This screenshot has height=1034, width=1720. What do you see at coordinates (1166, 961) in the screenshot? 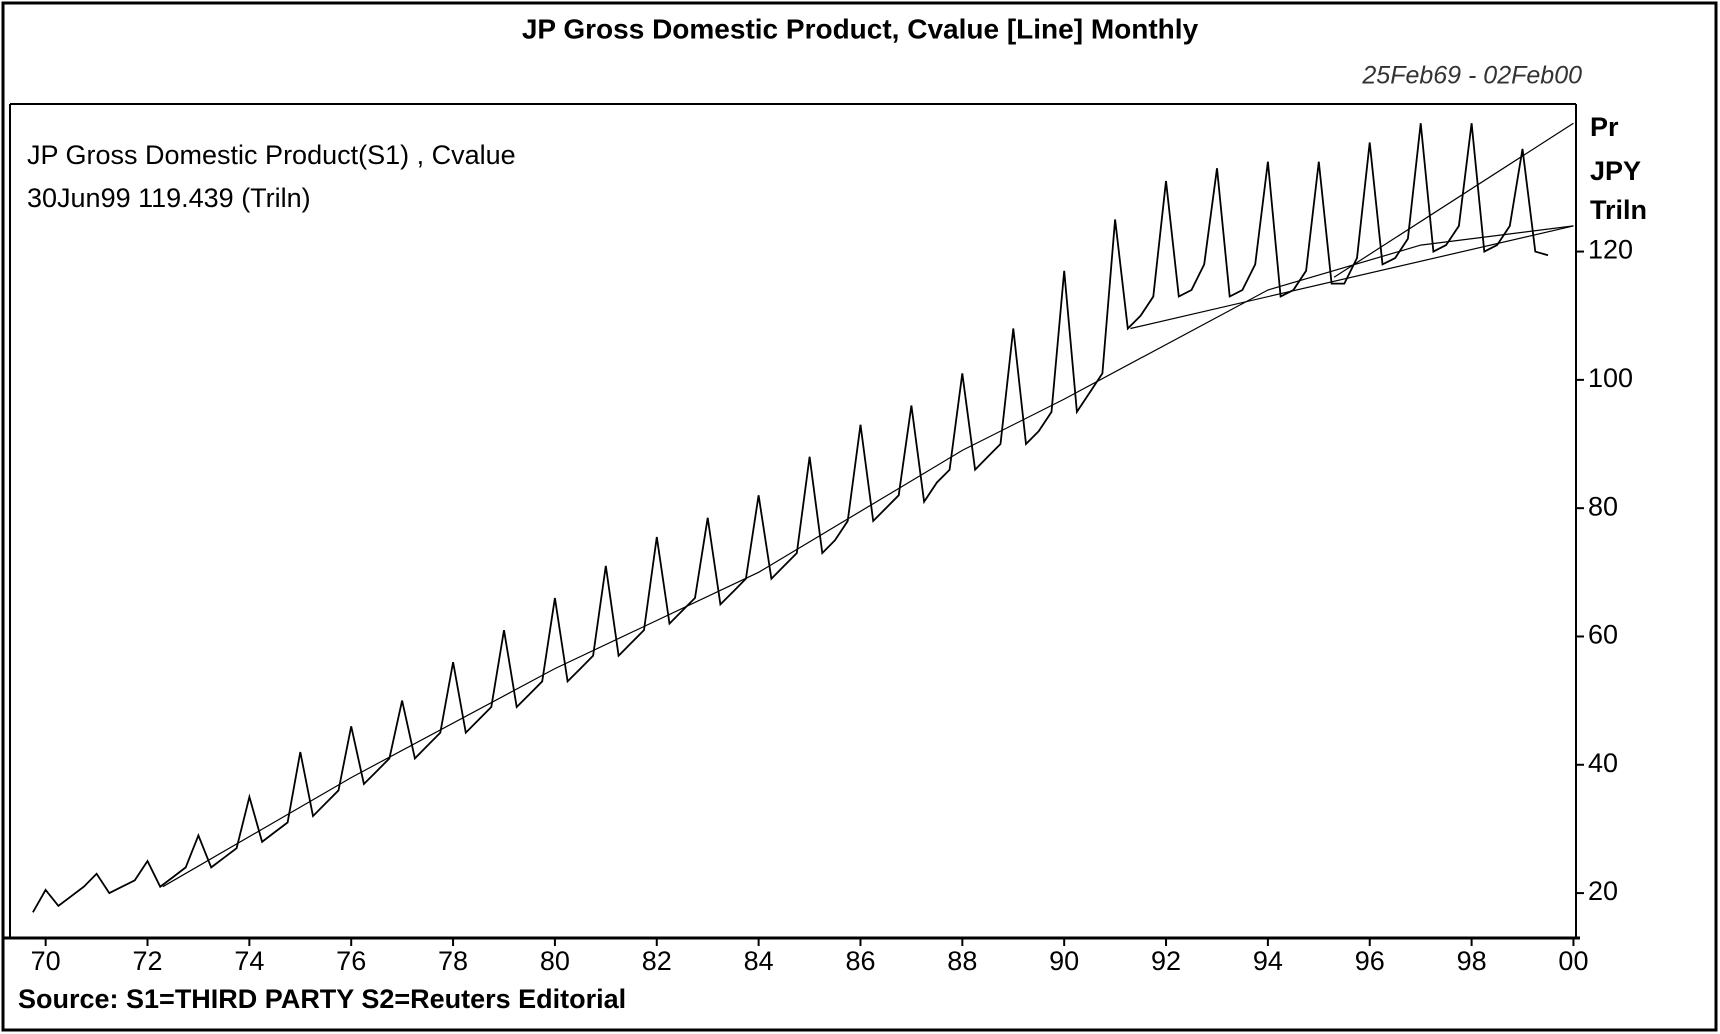
I see `x-tick-label: 92` at bounding box center [1166, 961].